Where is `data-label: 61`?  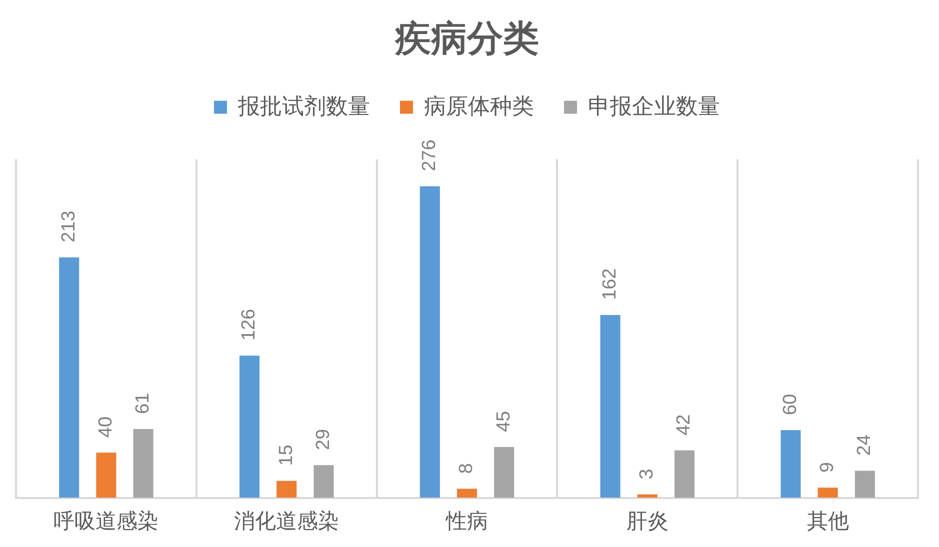
data-label: 61 is located at coordinates (143, 403).